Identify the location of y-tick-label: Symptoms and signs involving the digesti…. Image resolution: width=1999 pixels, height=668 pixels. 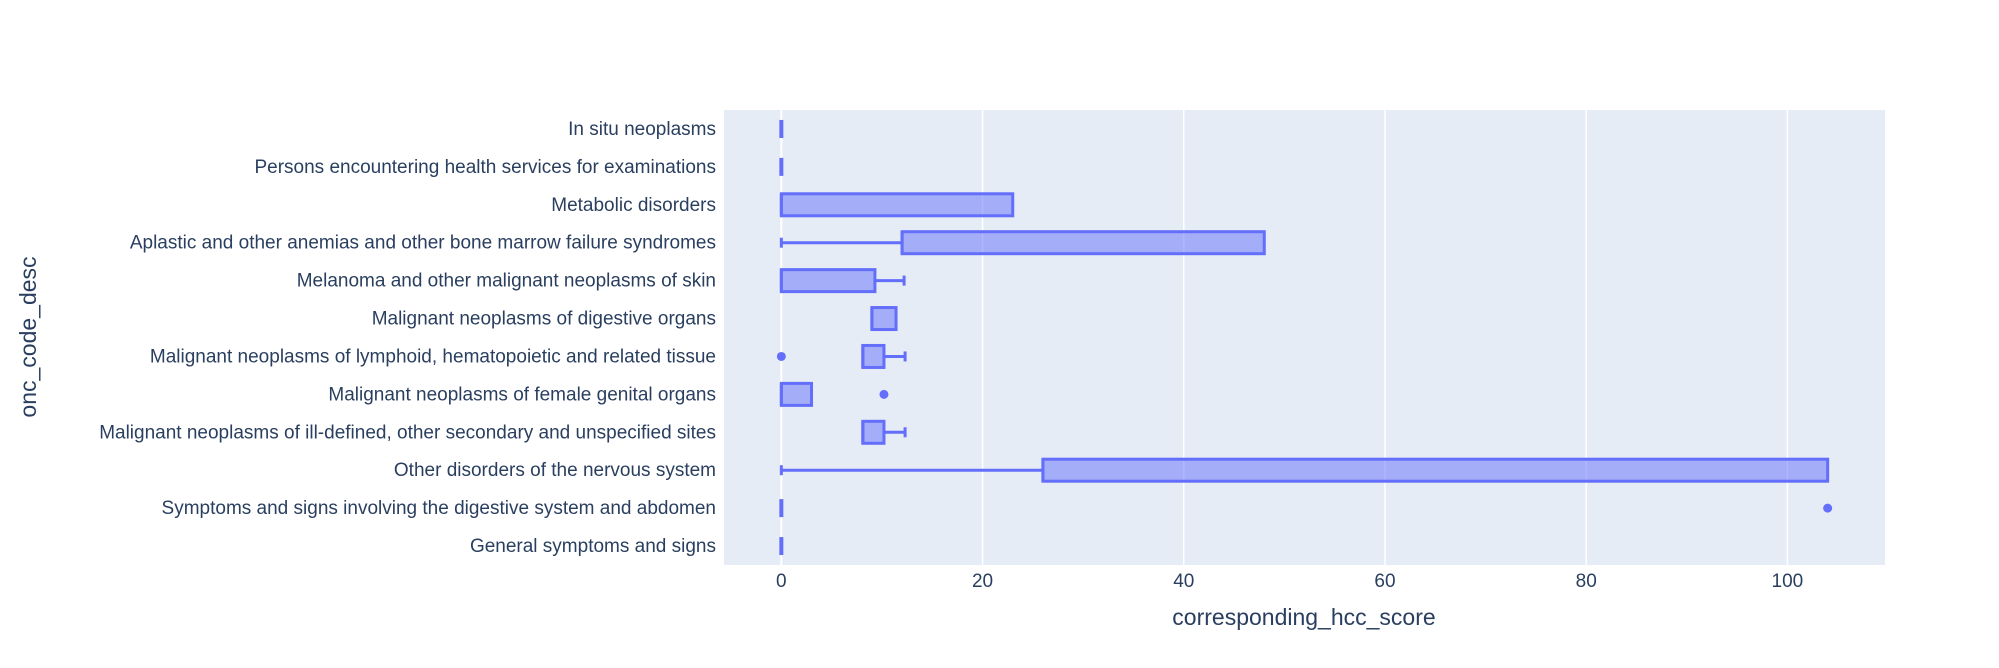
(439, 508).